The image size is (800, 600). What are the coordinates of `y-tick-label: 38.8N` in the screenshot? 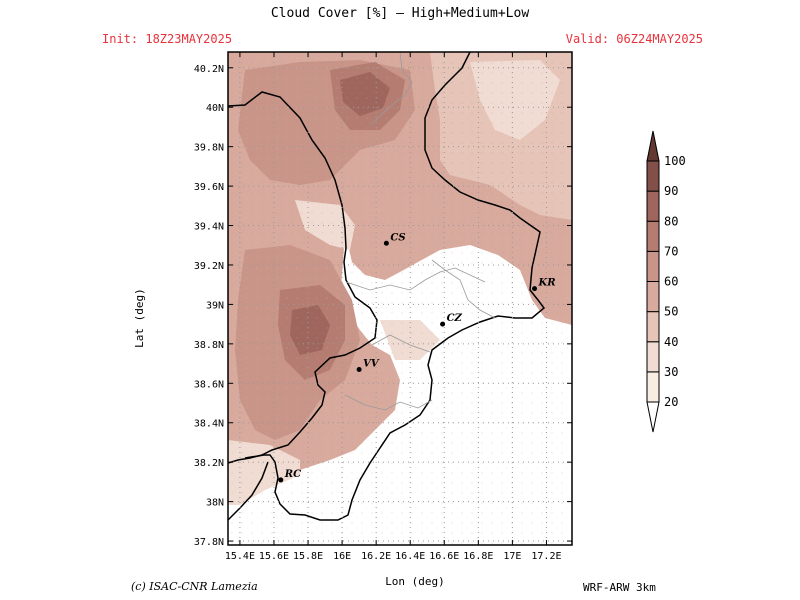 It's located at (209, 345).